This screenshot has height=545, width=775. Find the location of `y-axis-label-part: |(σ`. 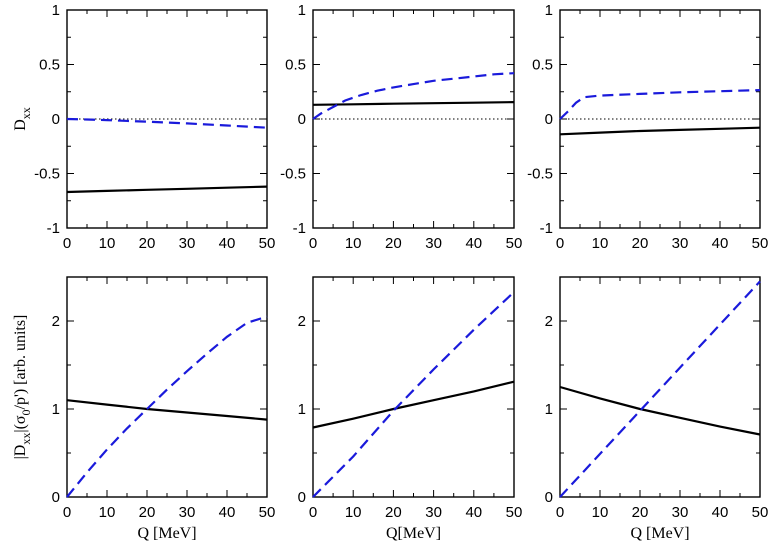

y-axis-label-part: |(σ is located at coordinates (20, 424).